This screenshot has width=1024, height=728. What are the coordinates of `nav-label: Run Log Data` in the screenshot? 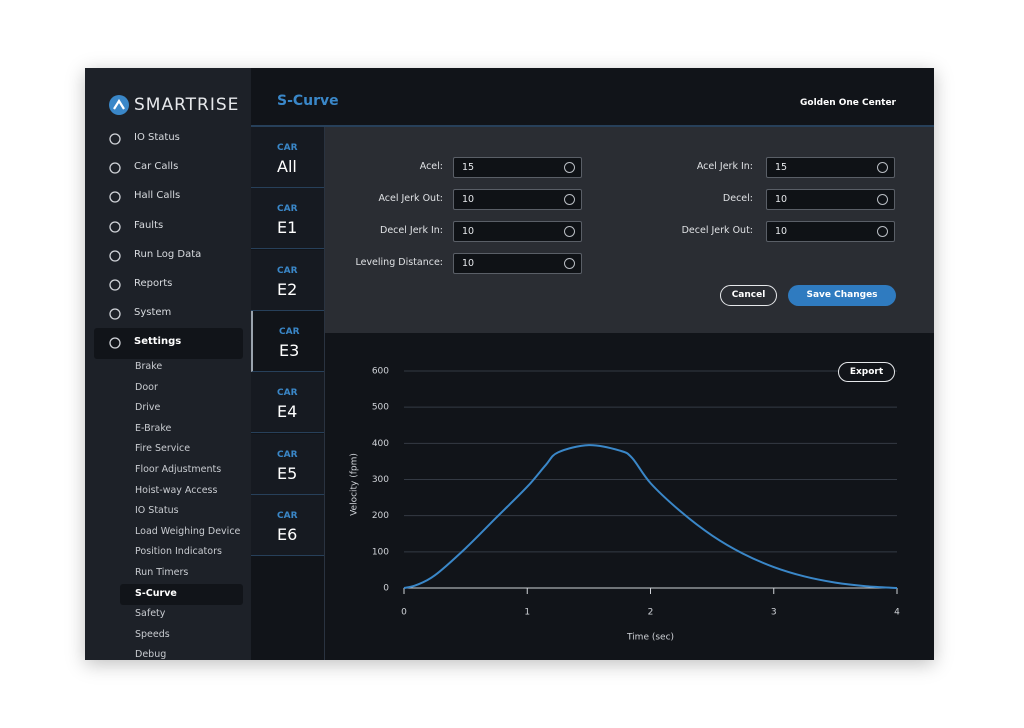 It's located at (168, 254).